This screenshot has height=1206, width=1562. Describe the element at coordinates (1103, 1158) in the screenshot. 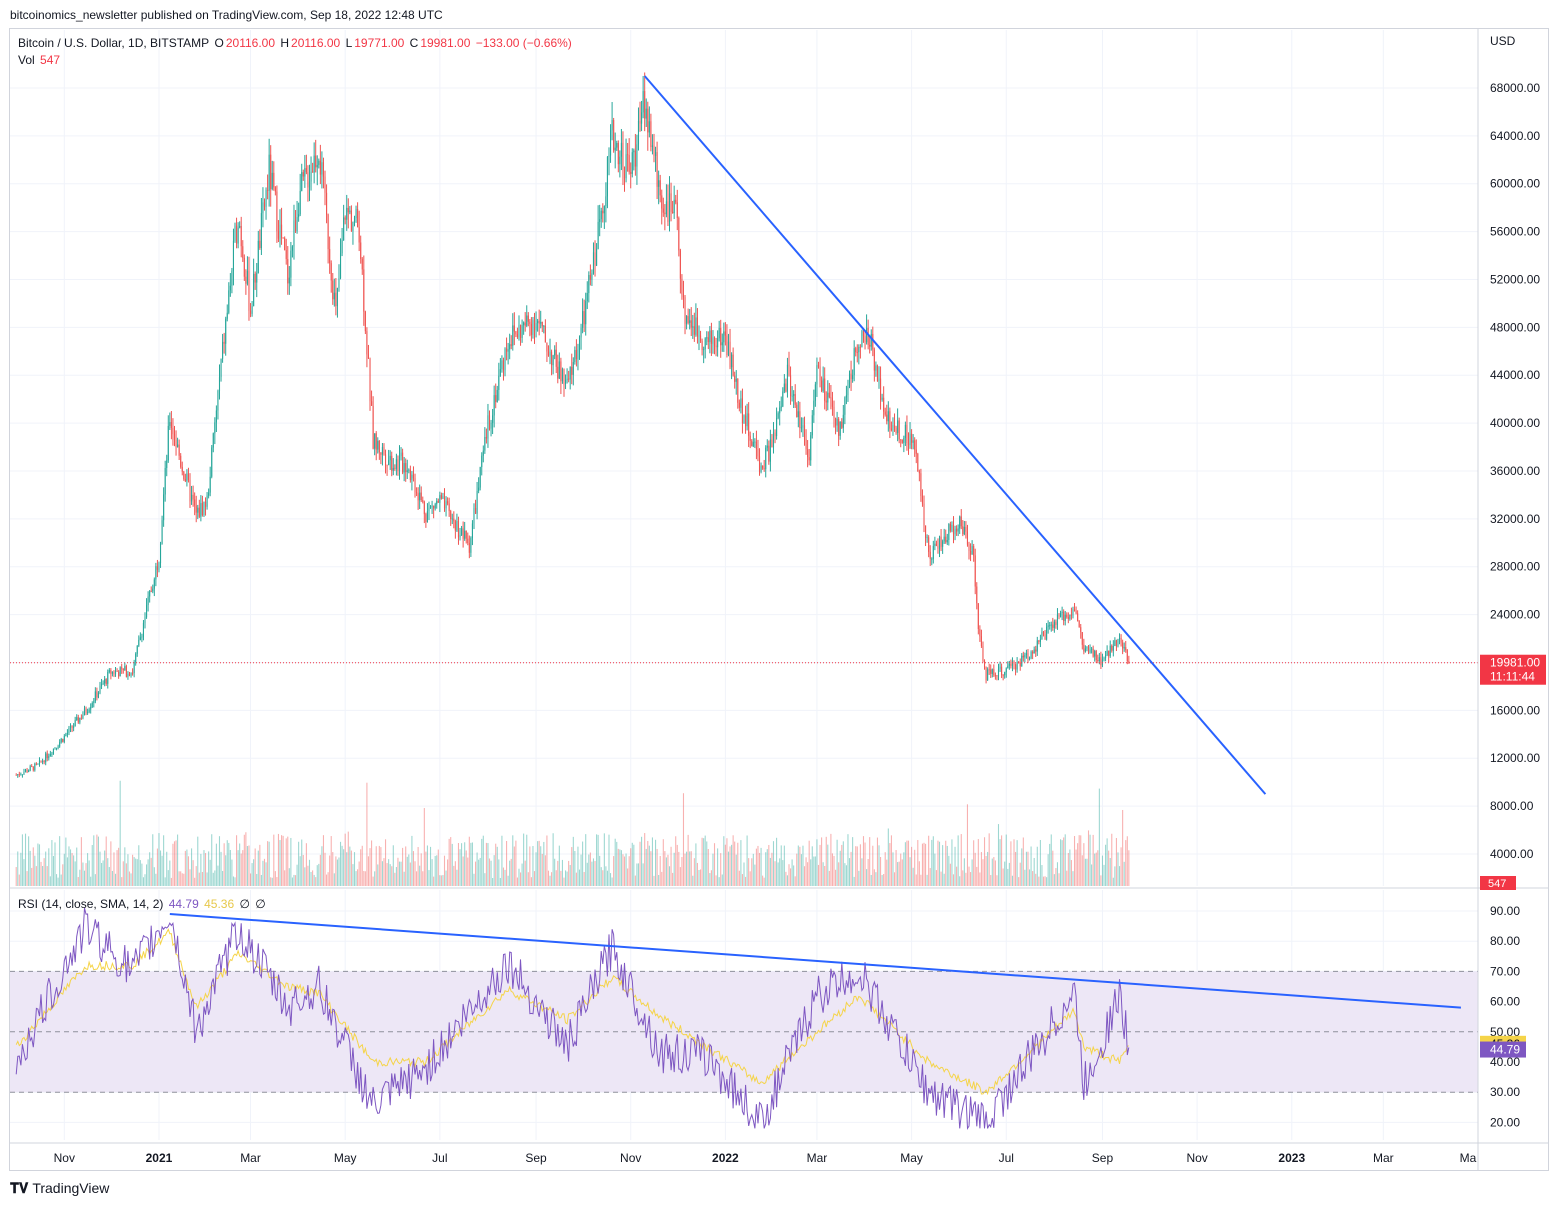

I see `time-axis-label: Sep` at that location.